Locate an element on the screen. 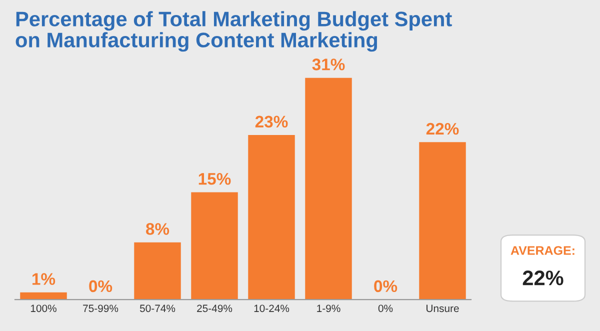 This screenshot has width=600, height=331. data-label: 15% is located at coordinates (214, 179).